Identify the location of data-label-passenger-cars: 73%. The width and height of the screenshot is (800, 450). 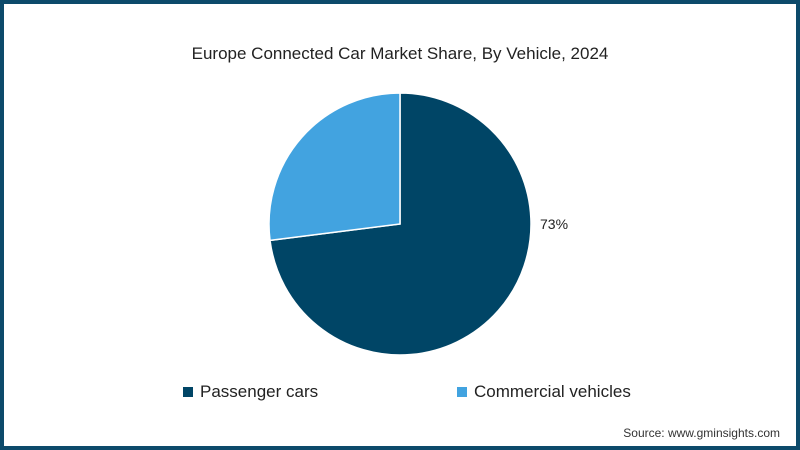
(554, 224).